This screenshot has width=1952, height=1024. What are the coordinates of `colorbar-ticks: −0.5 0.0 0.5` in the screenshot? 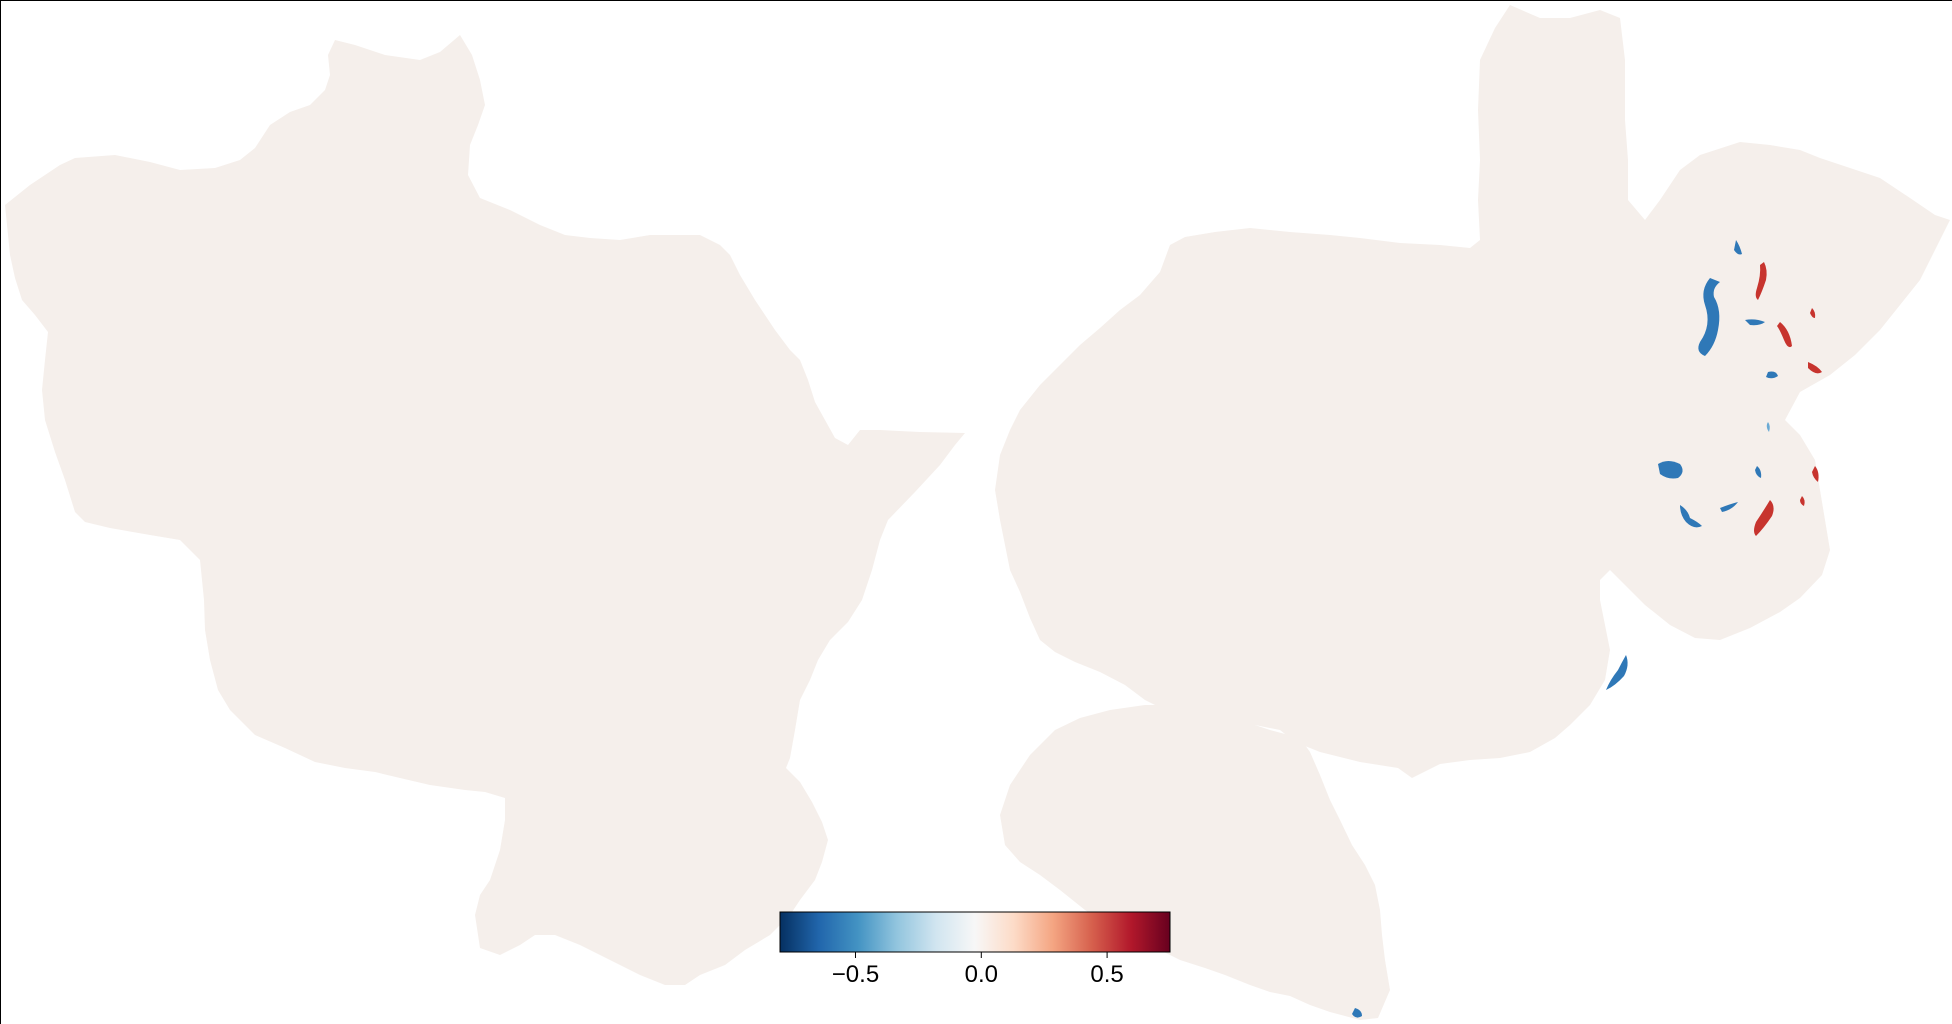 It's located at (978, 970).